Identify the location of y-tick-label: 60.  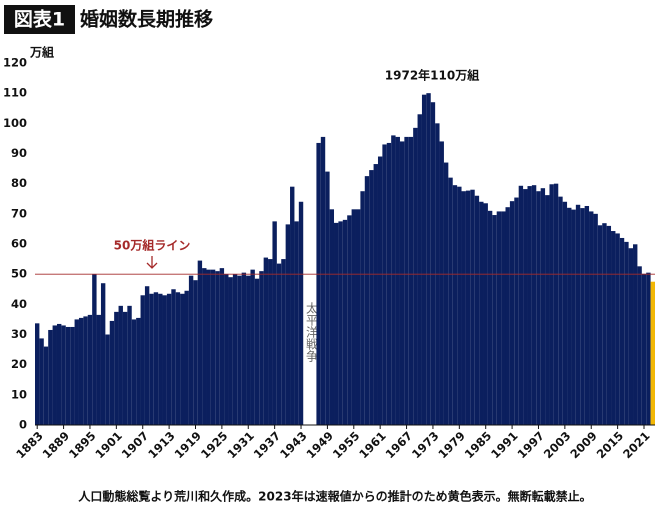
(19, 244).